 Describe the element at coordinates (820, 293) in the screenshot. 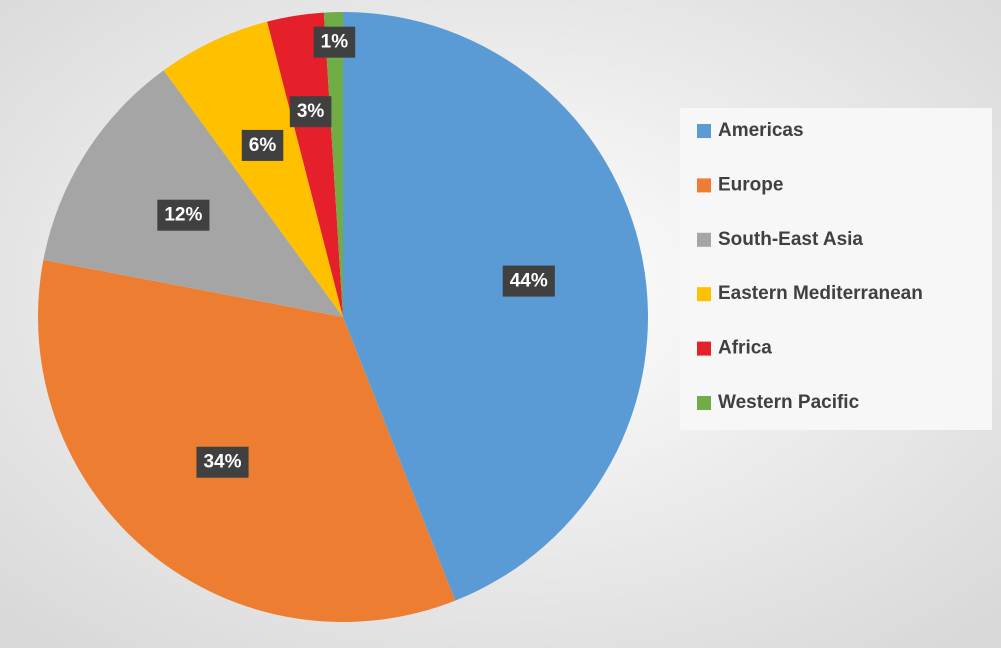

I see `legend-label: Eastern Mediterranean` at that location.